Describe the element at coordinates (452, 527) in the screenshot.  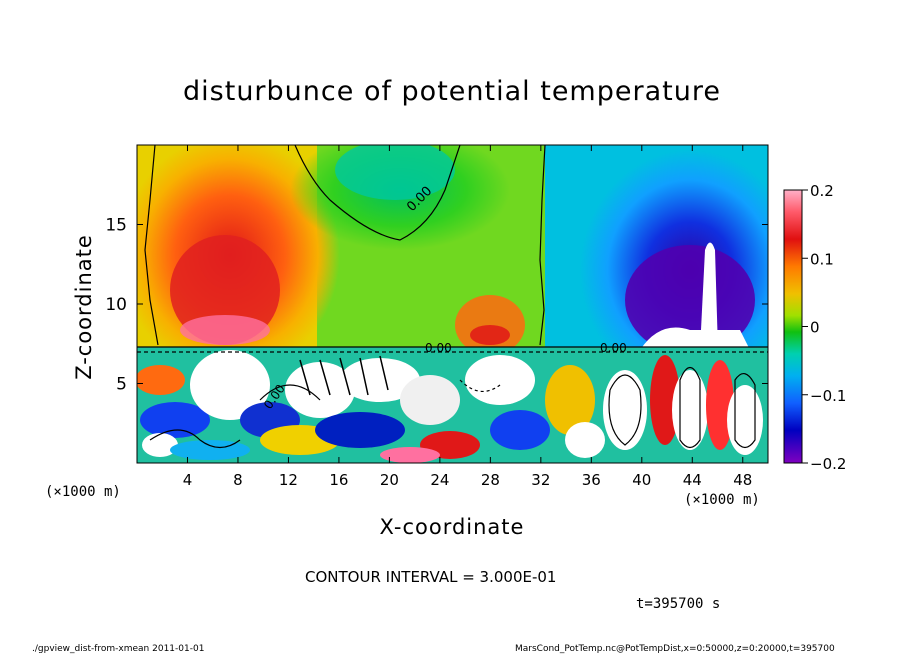
I see `x-axis-label: X-coordinate` at that location.